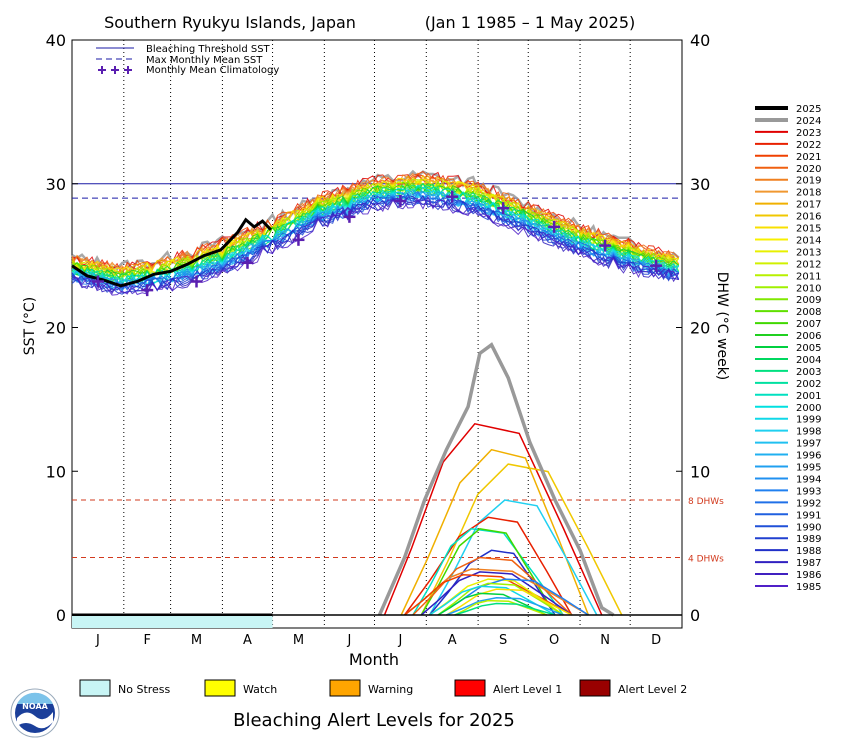 This screenshot has width=850, height=754. I want to click on year-legend-label: 2006, so click(808, 336).